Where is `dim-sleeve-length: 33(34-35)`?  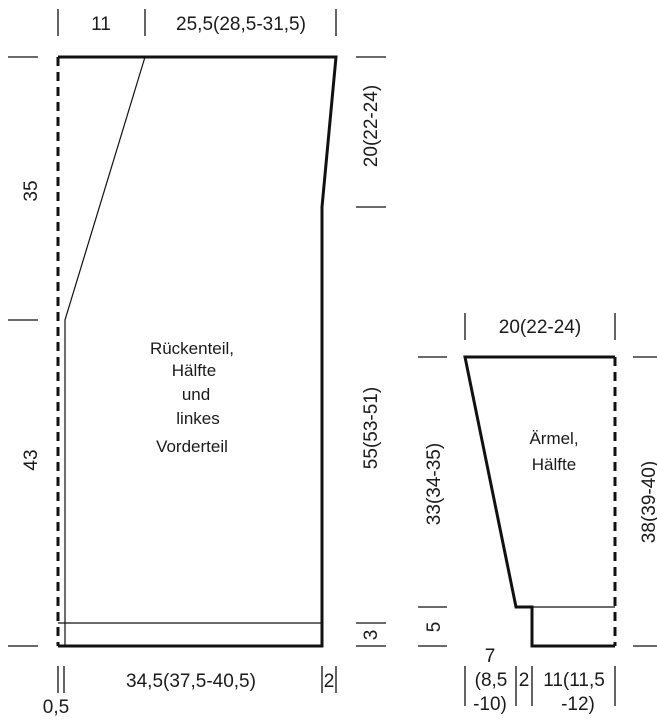 dim-sleeve-length: 33(34-35) is located at coordinates (434, 484).